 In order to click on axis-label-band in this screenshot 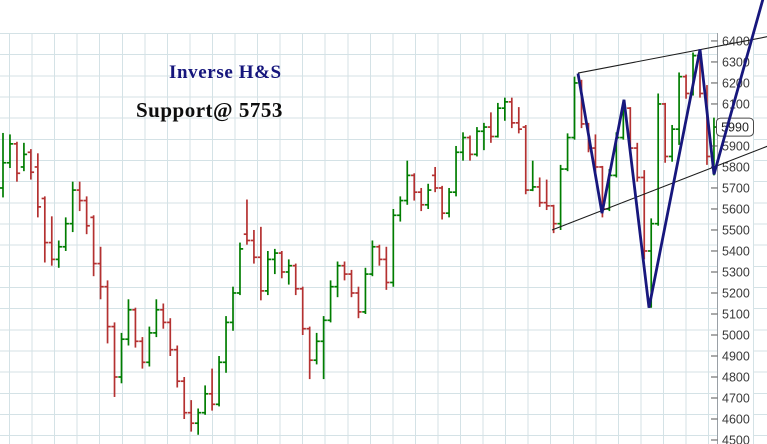, I will do `click(735, 222)`.